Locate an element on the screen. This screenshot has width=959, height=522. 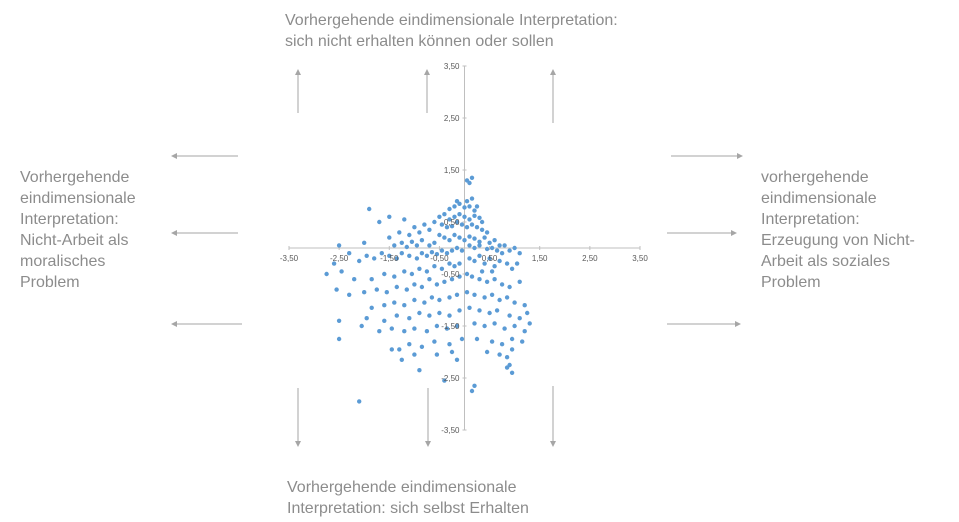
label-left-line: Interpretation: is located at coordinates (69, 219).